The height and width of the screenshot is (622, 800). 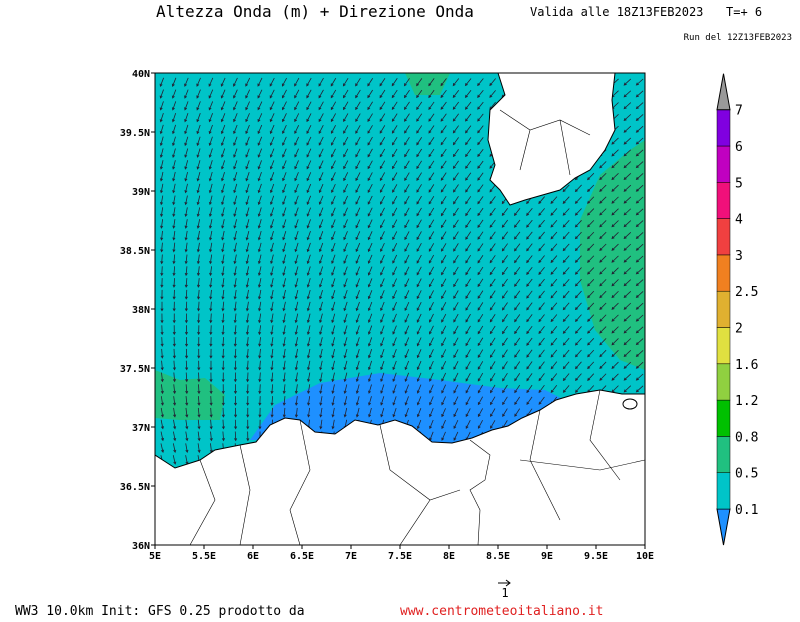 I want to click on y-tick-label: 40N, so click(x=141, y=74).